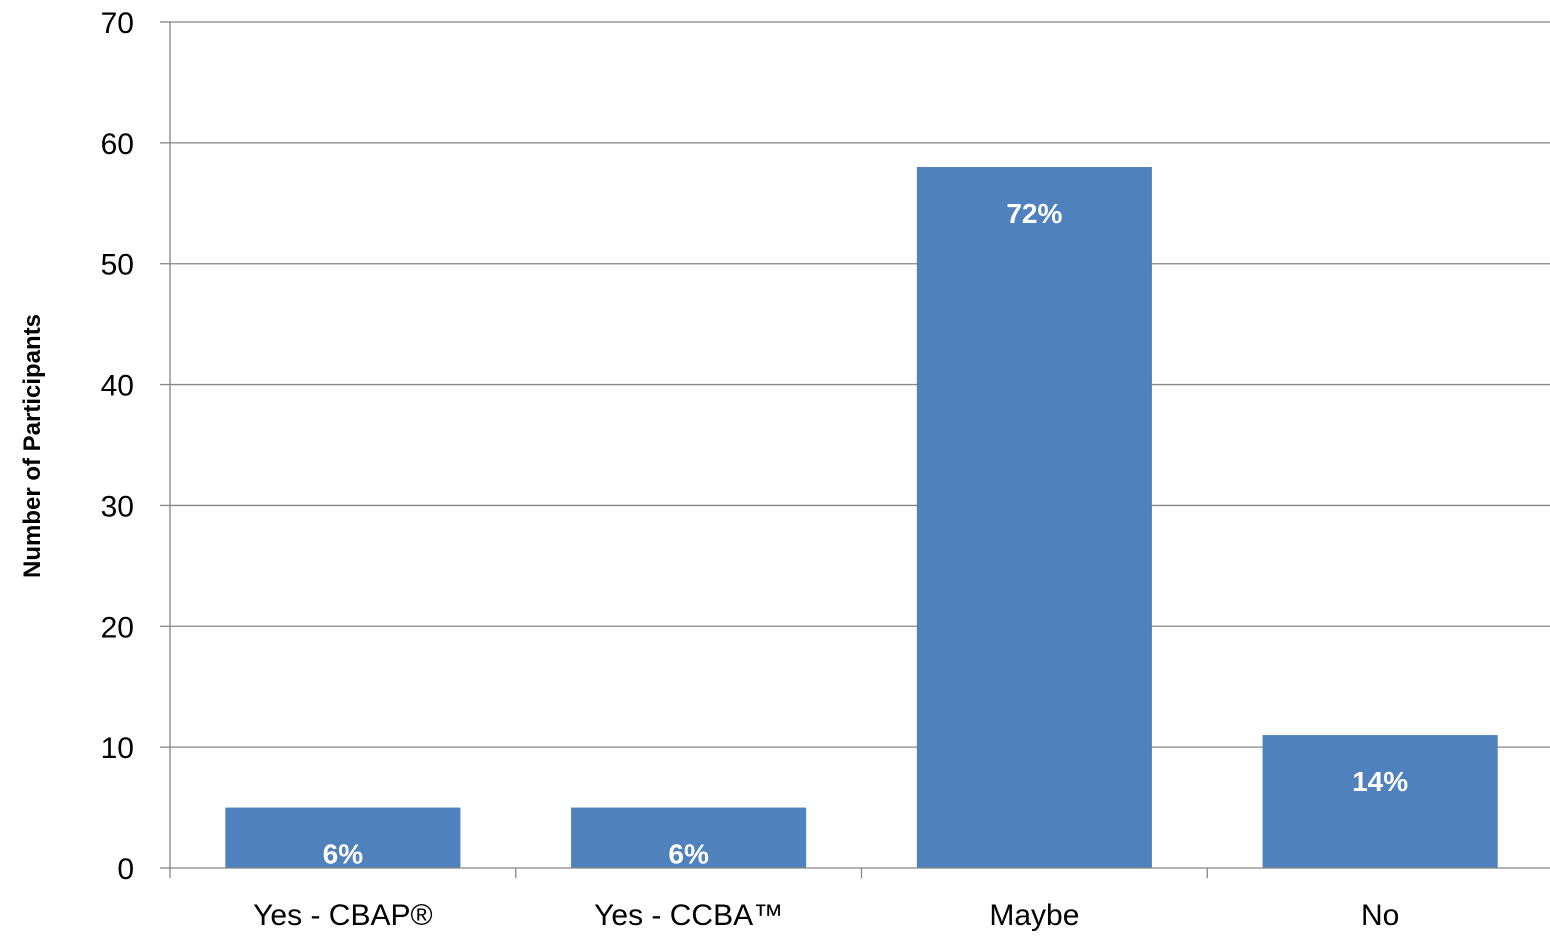 The width and height of the screenshot is (1550, 946). I want to click on y-tick-labels: 0 10 20 30 40 50 60 70, so click(117, 446).